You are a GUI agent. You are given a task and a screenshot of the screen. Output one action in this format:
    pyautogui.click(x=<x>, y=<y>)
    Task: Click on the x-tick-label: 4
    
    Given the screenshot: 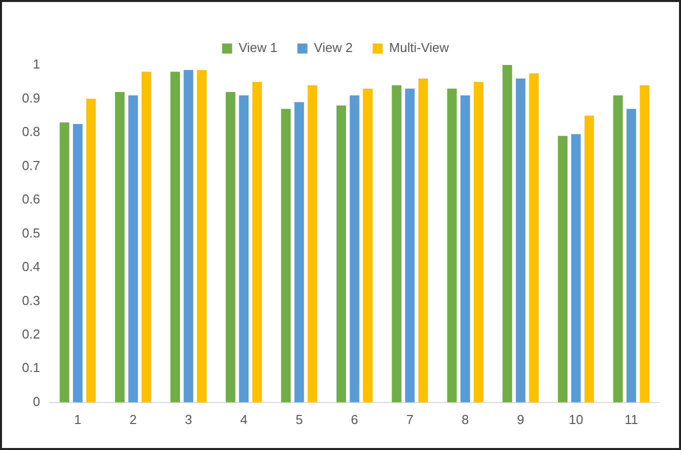 What is the action you would take?
    pyautogui.click(x=244, y=419)
    